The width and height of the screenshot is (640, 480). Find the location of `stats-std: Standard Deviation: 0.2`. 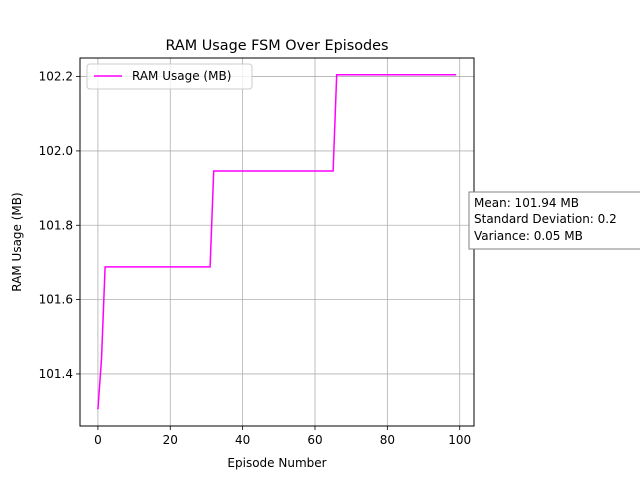

stats-std: Standard Deviation: 0.2 is located at coordinates (545, 219).